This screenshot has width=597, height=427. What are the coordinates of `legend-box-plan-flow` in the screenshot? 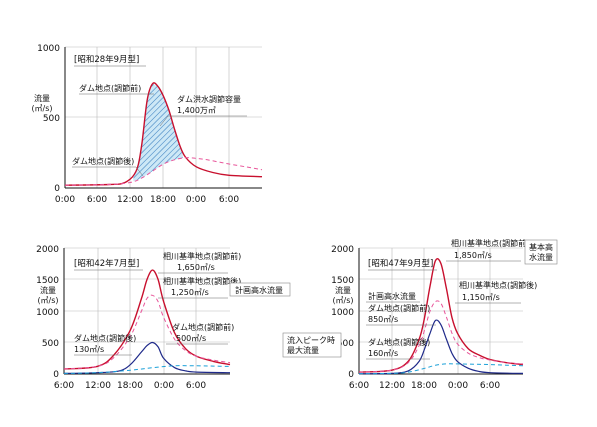 It's located at (260, 289).